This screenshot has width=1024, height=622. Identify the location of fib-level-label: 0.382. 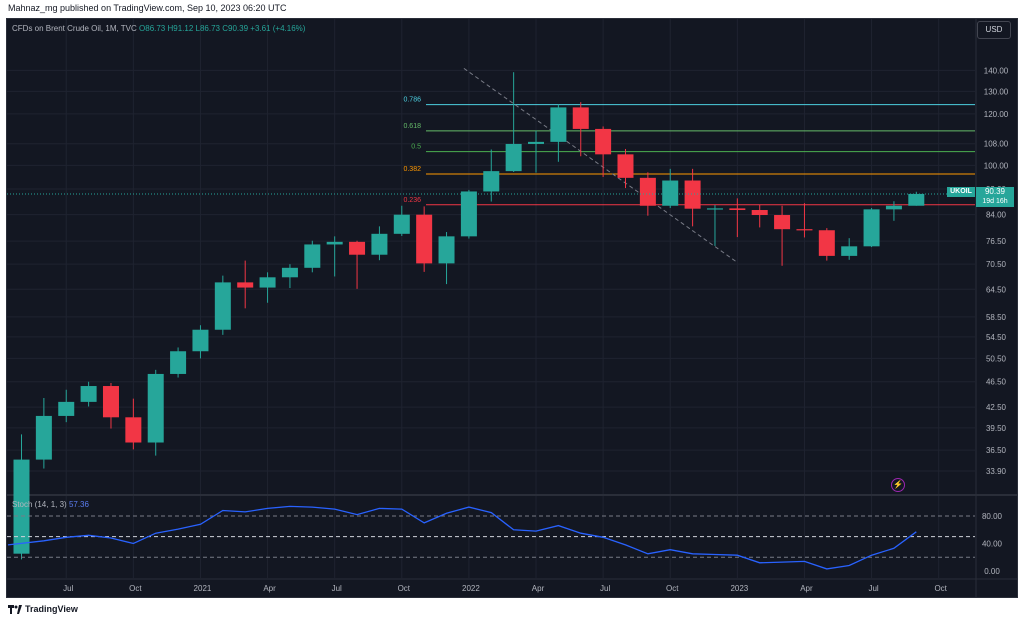
(412, 169).